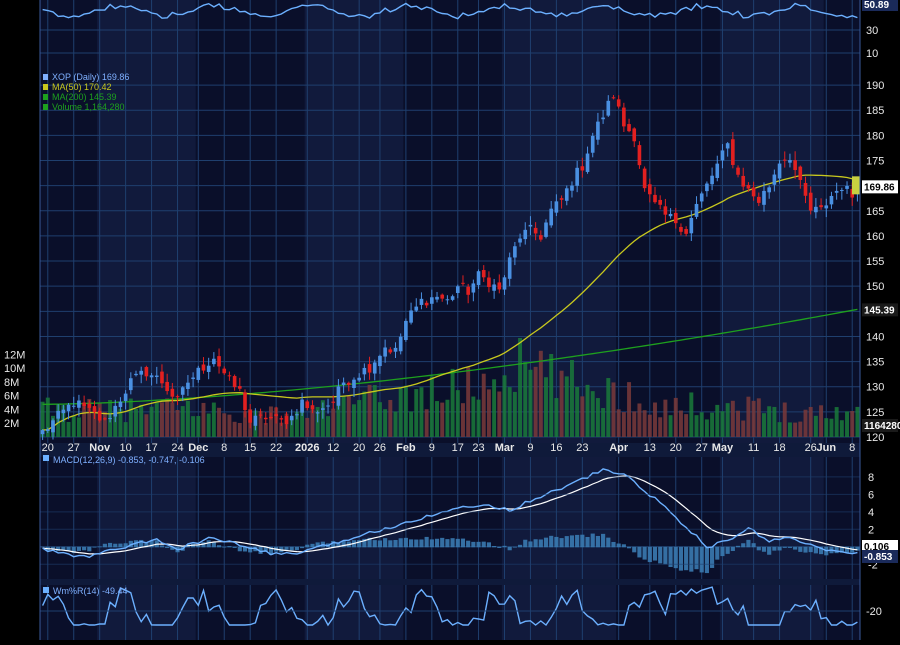 The image size is (900, 645). Describe the element at coordinates (880, 5) in the screenshot. I see `top-osc-badge-bg` at that location.